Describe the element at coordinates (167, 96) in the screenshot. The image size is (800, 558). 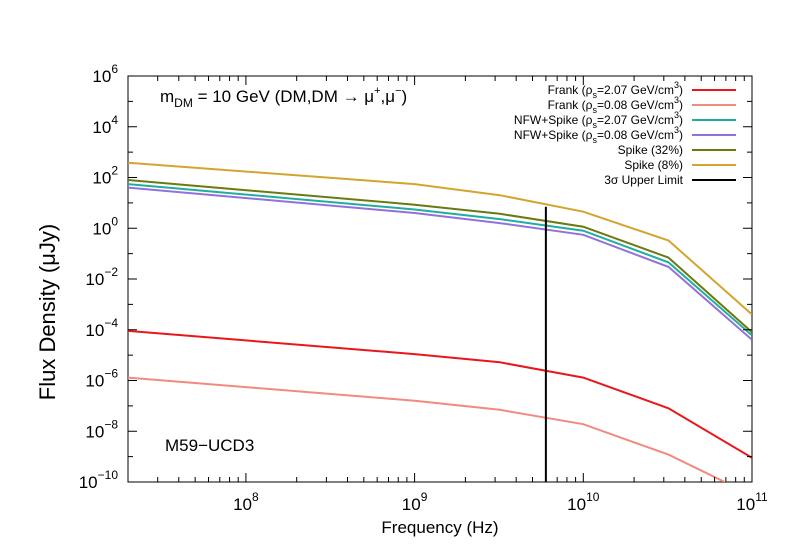
I see `model-annotation-m: m` at that location.